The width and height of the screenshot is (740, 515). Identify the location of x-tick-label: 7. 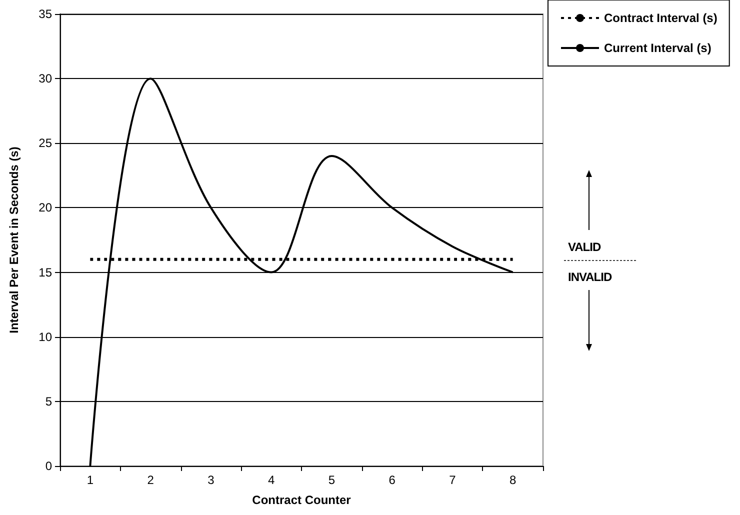
(452, 480).